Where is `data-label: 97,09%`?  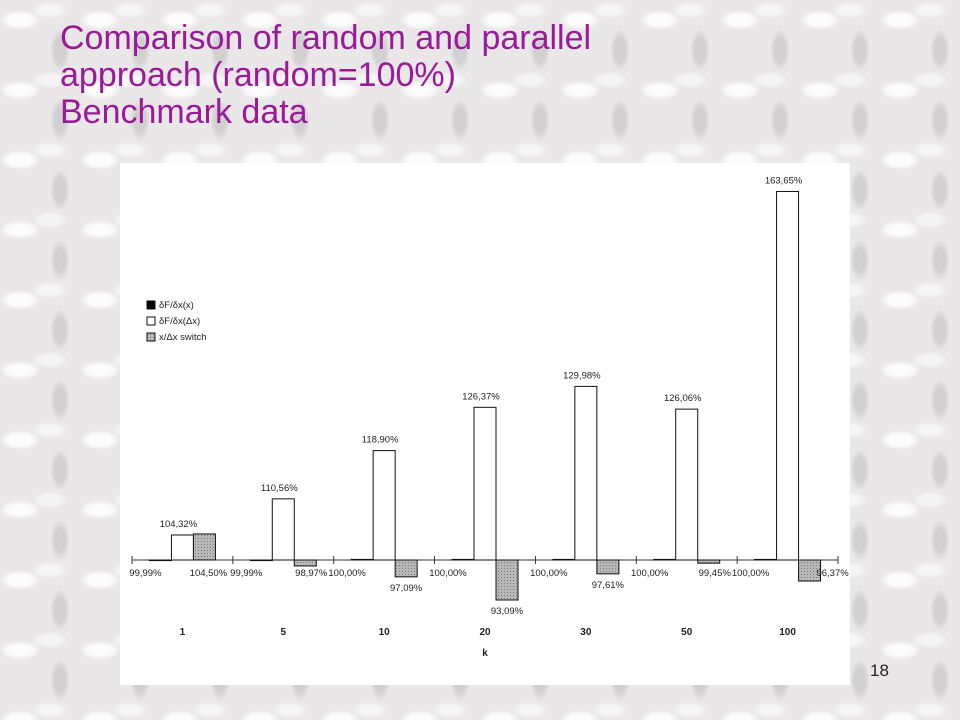
data-label: 97,09% is located at coordinates (406, 588).